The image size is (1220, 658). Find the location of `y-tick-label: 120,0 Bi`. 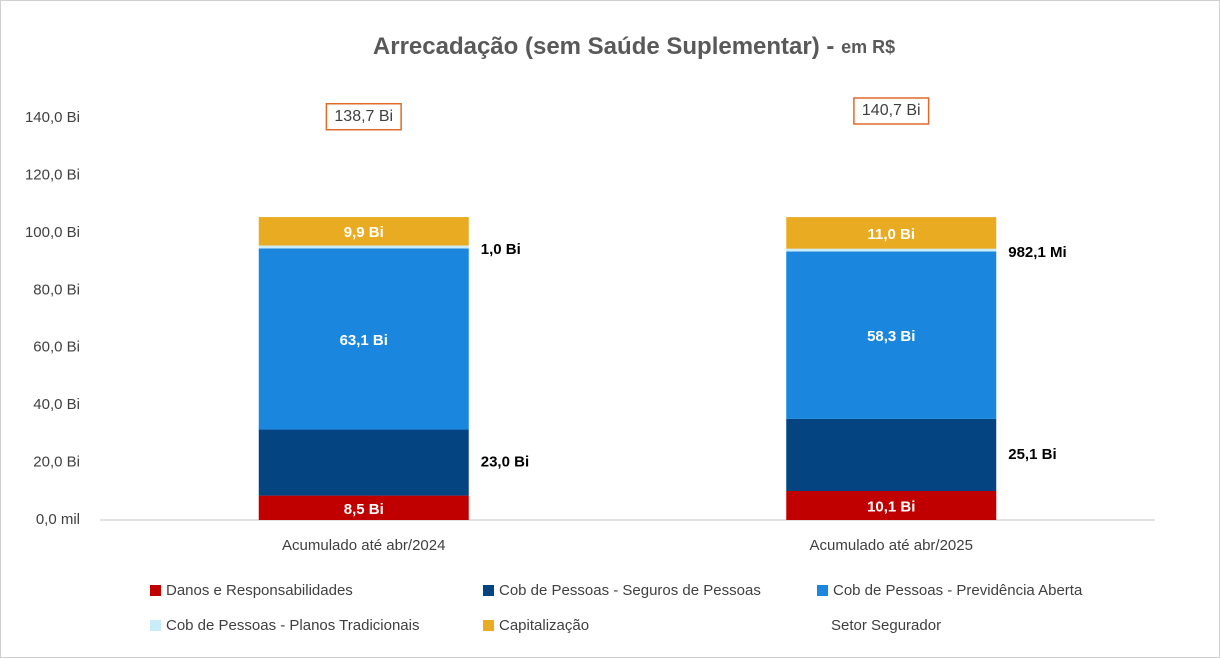

y-tick-label: 120,0 Bi is located at coordinates (52, 174).